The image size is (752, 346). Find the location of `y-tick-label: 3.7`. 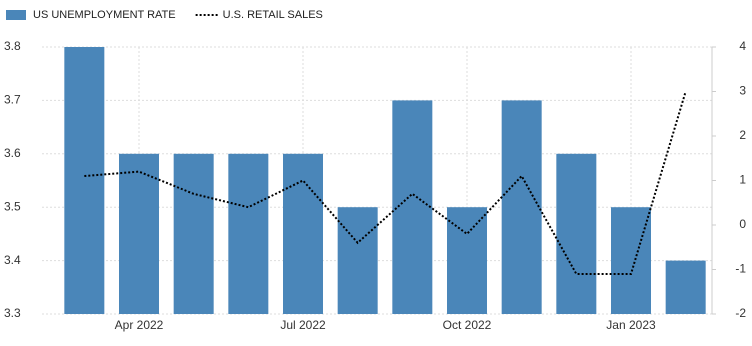

y-tick-label: 3.7 is located at coordinates (12, 100).